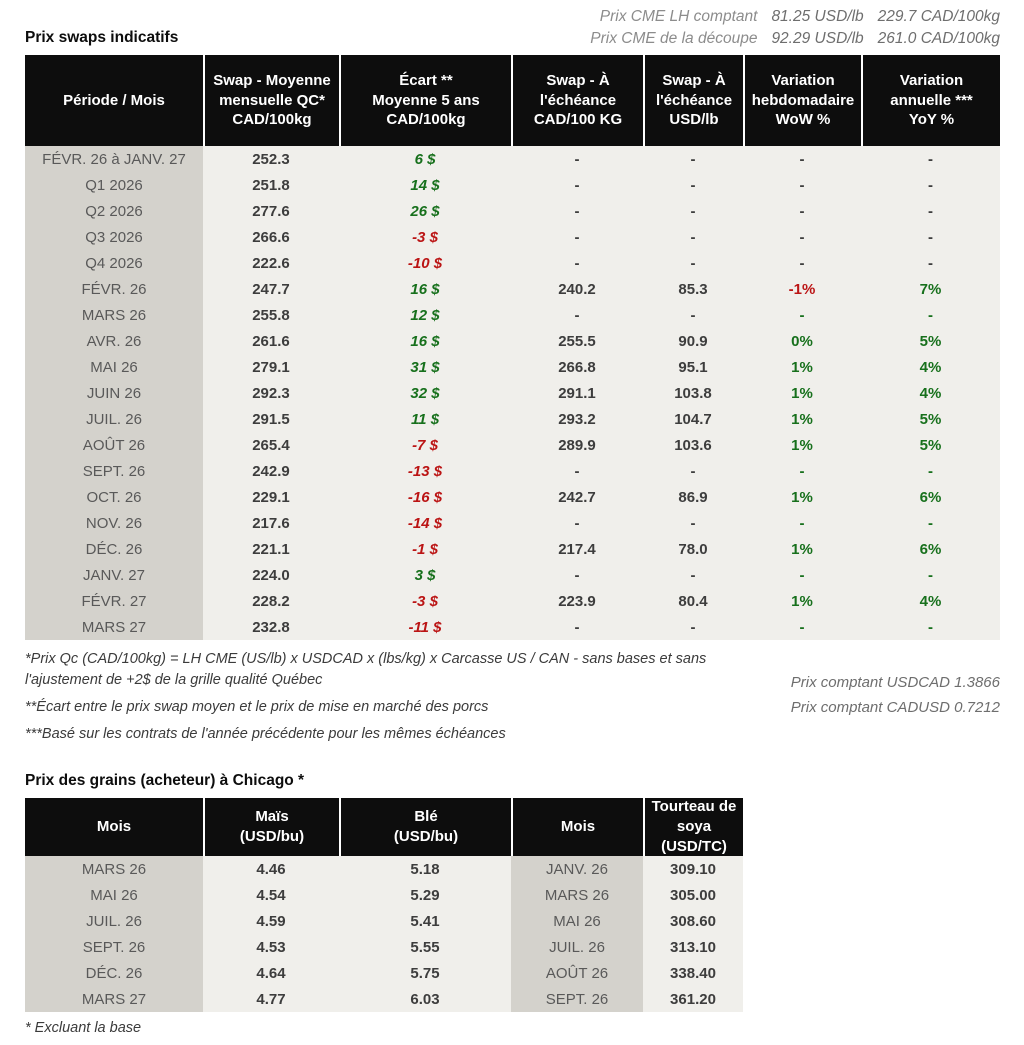  What do you see at coordinates (802, 289) in the screenshot?
I see `wow-cell: -1%` at bounding box center [802, 289].